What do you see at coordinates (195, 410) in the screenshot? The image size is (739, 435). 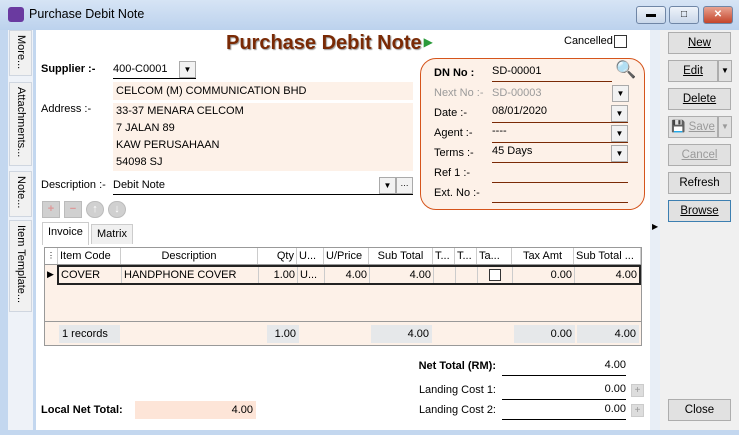 I see `local-net-total-value: 4.00` at bounding box center [195, 410].